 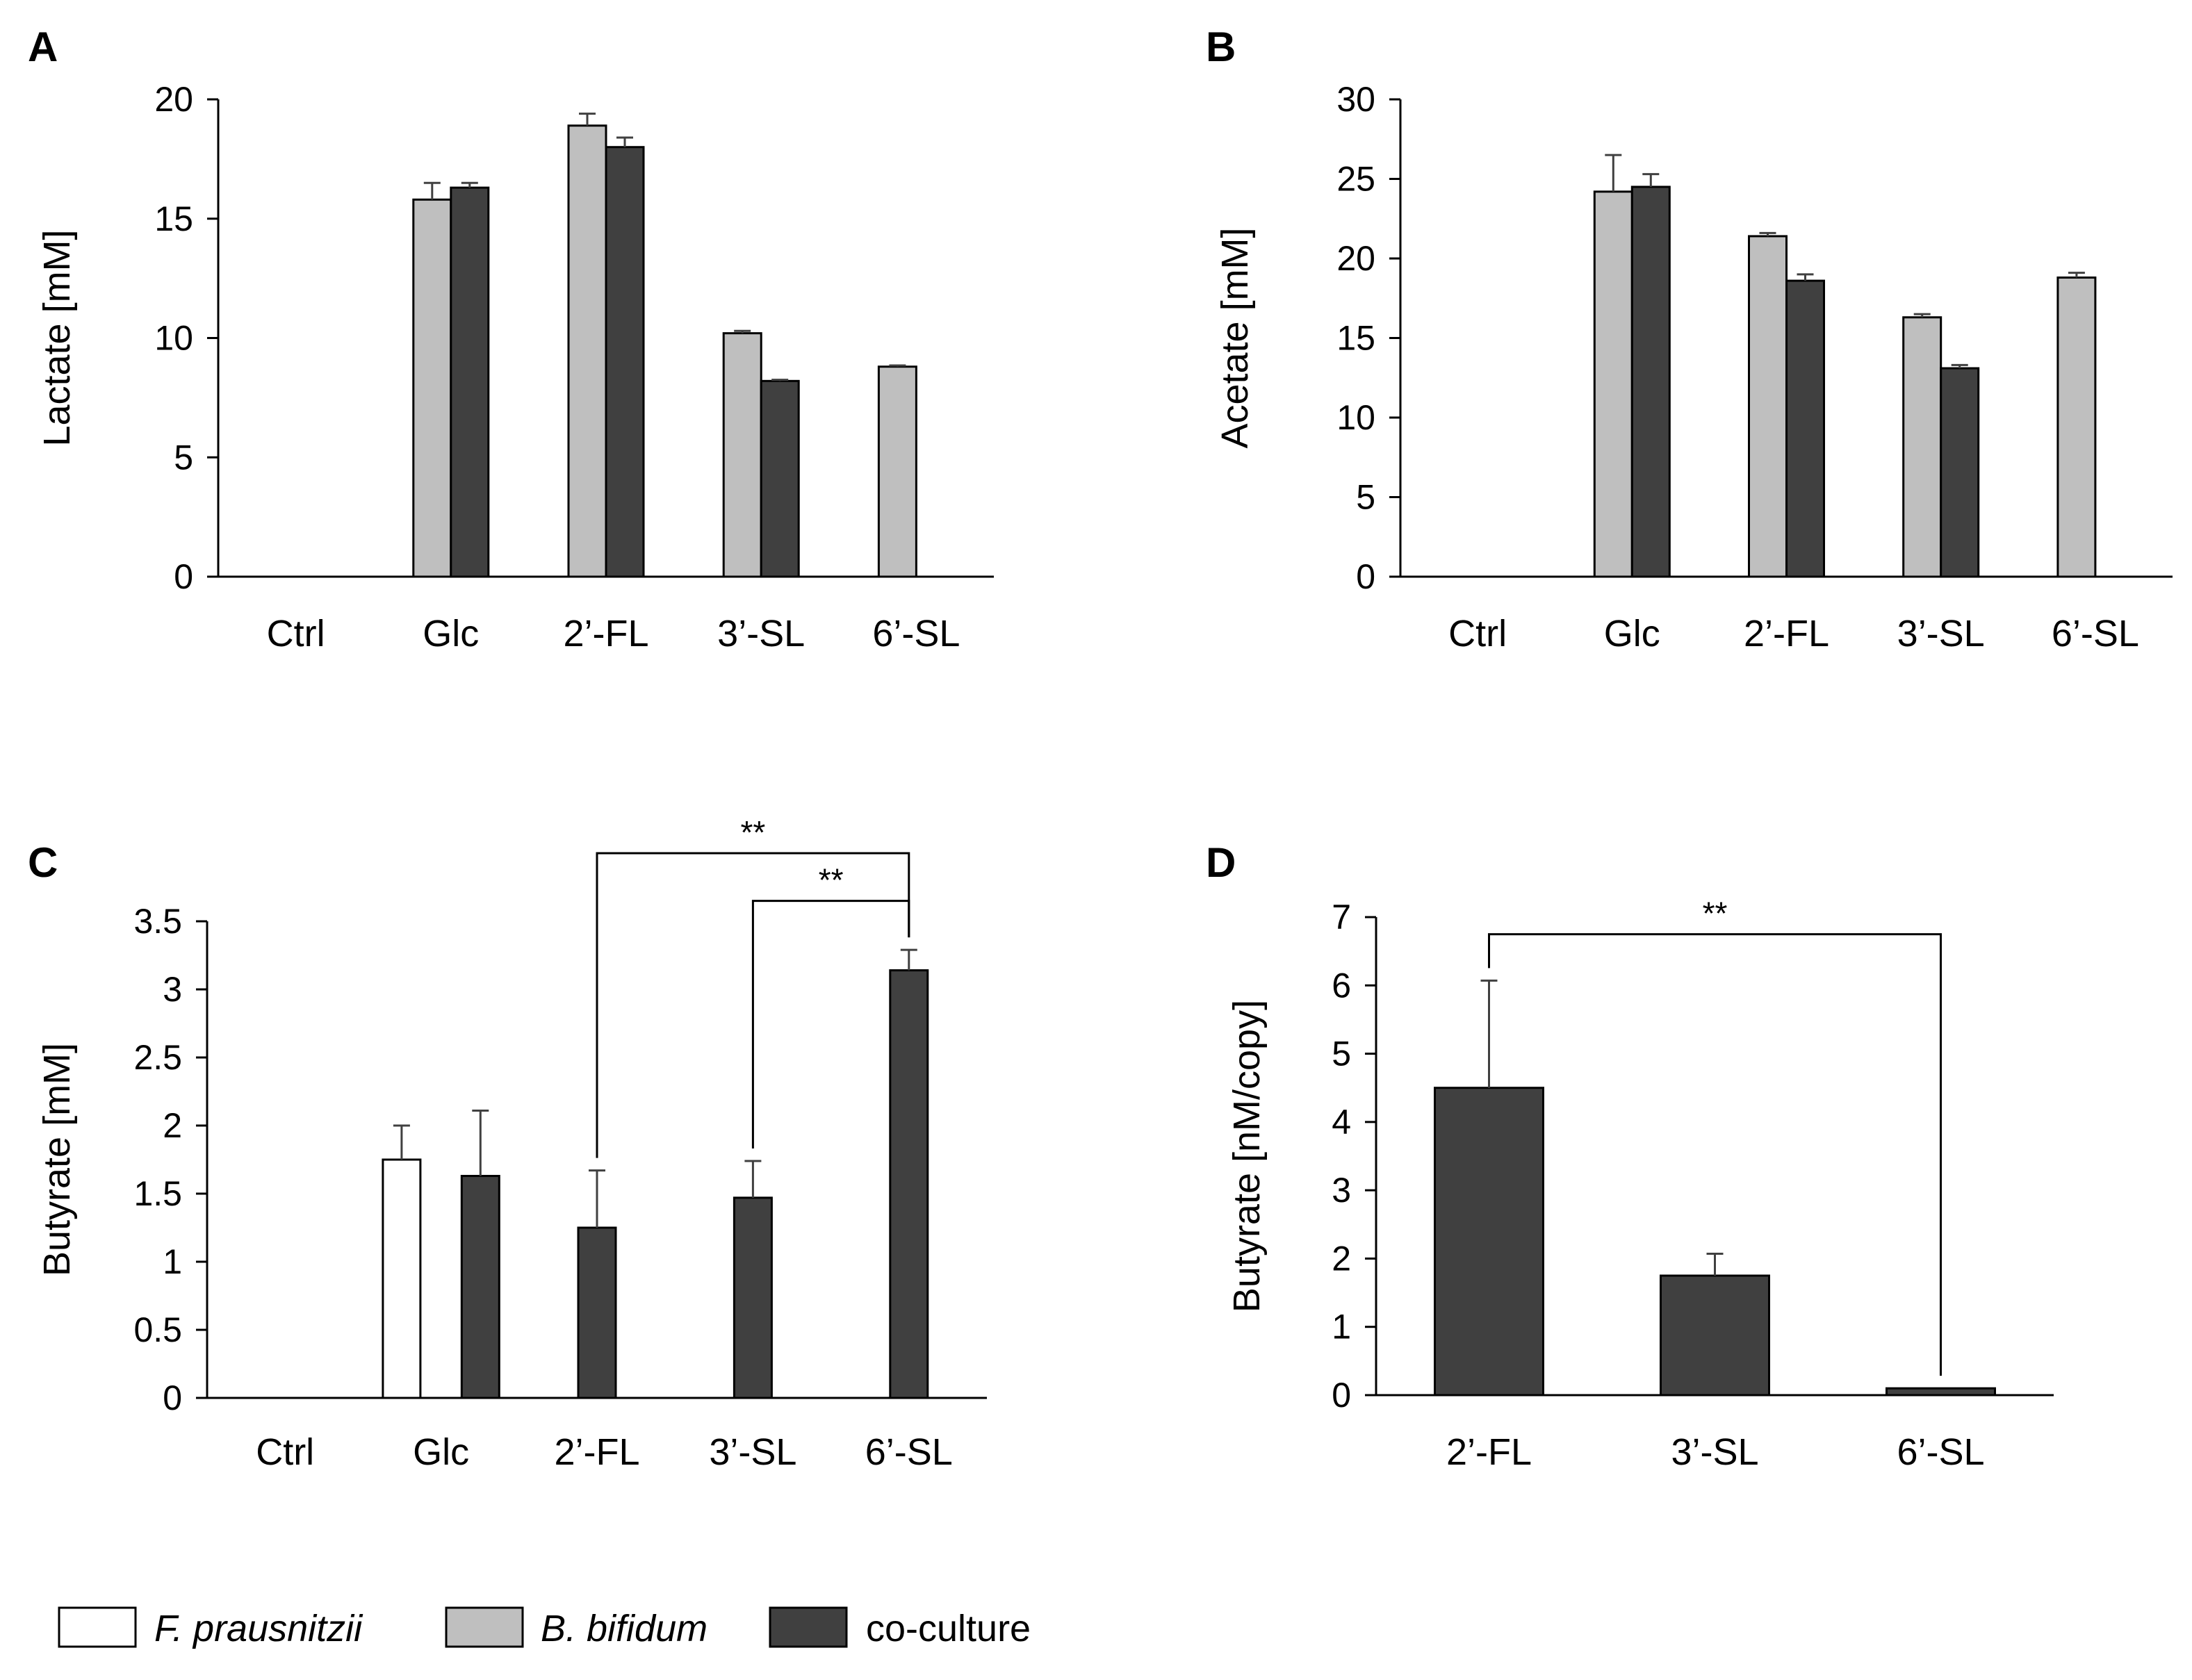 What do you see at coordinates (1715, 1154) in the screenshot?
I see `panel-d-significance-bracket` at bounding box center [1715, 1154].